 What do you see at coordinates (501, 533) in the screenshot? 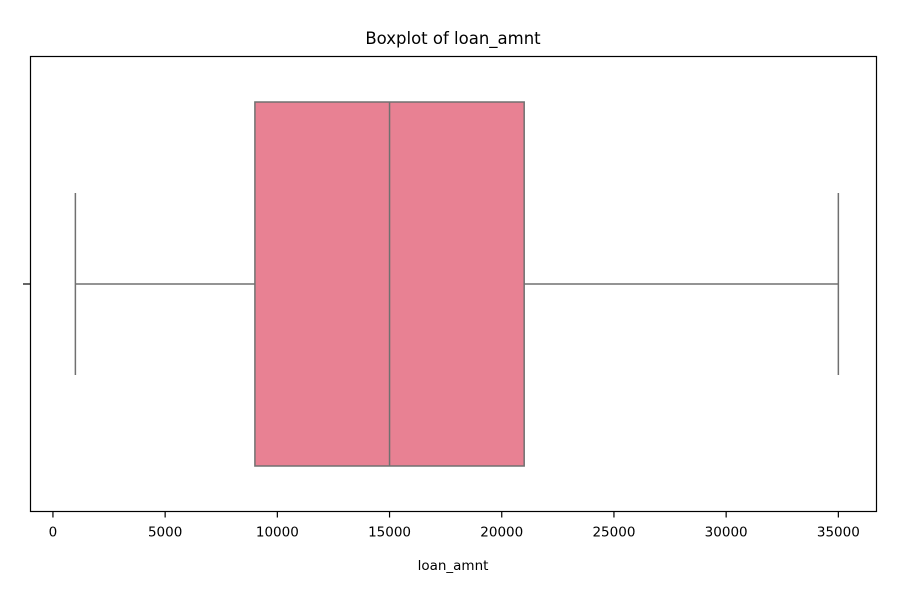
I see `x-tick-label: 20000` at bounding box center [501, 533].